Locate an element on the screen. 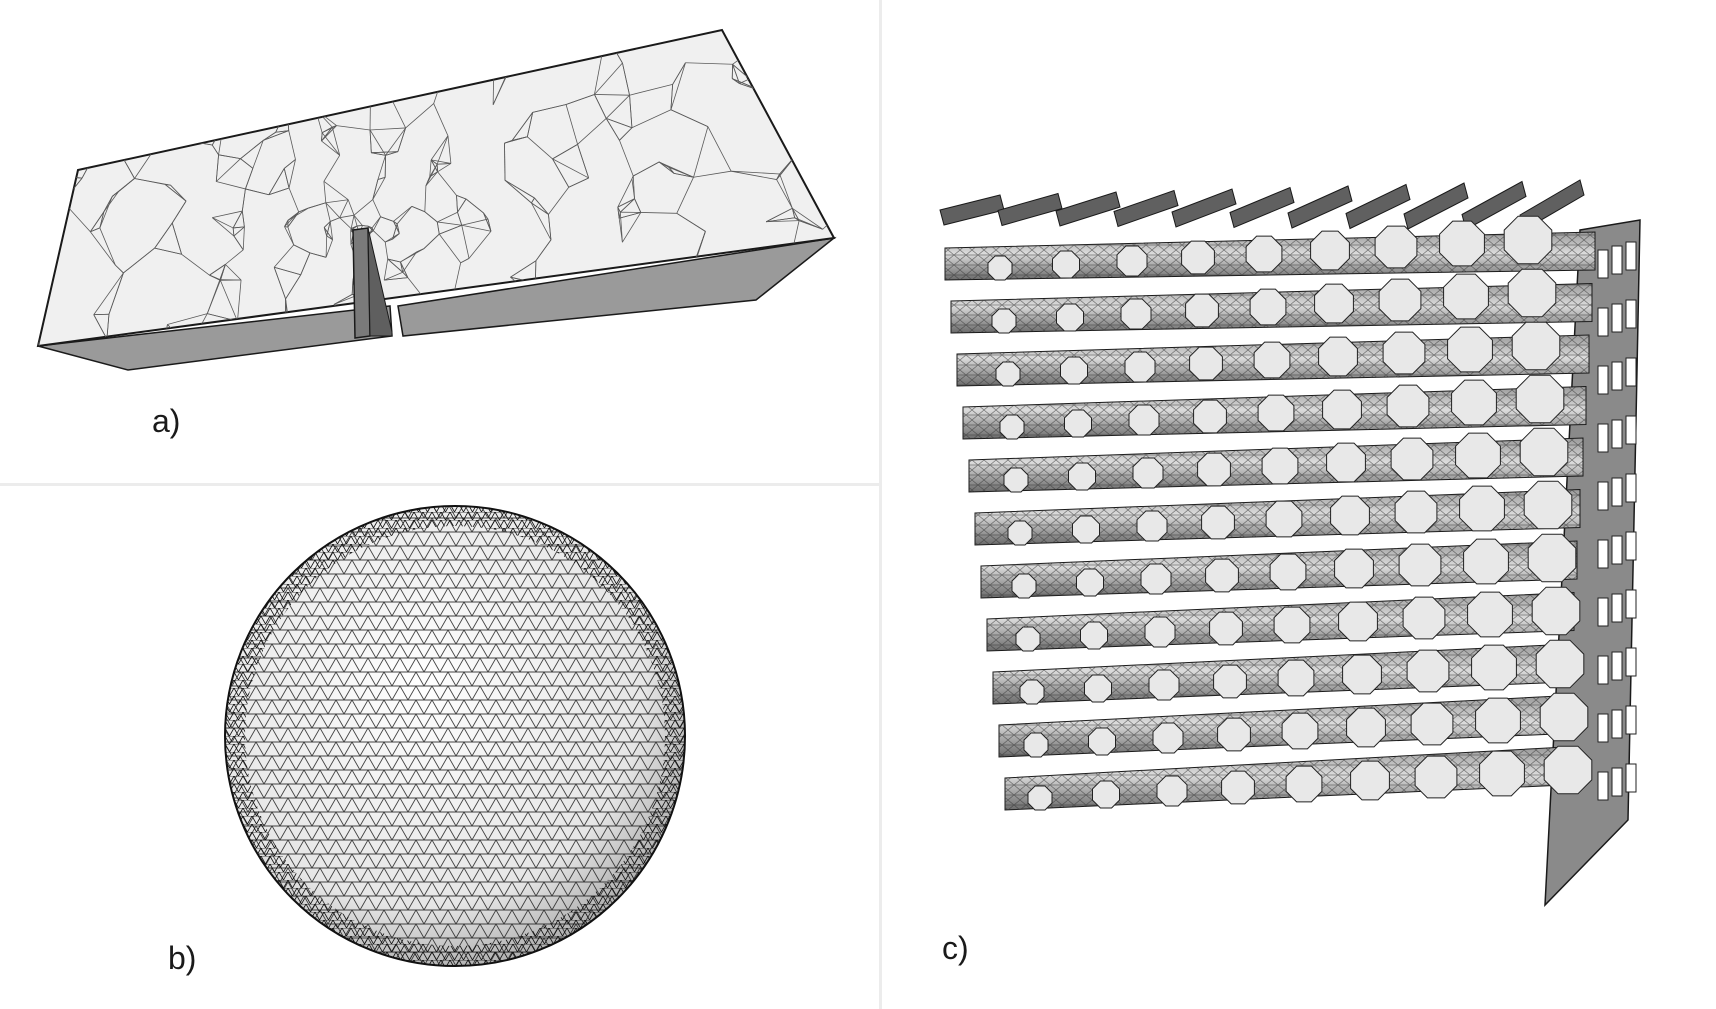 This screenshot has width=1716, height=1009. panel-label-c: c) is located at coordinates (955, 948).